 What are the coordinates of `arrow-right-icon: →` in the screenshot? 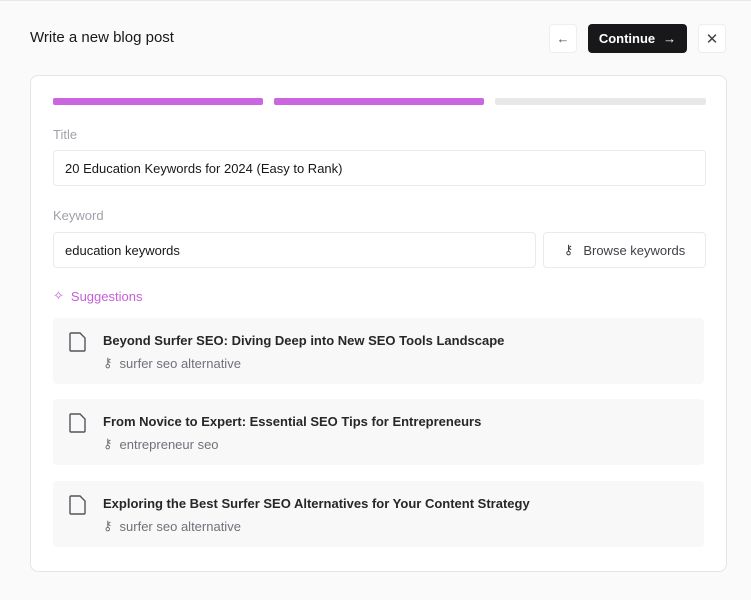 It's located at (670, 38).